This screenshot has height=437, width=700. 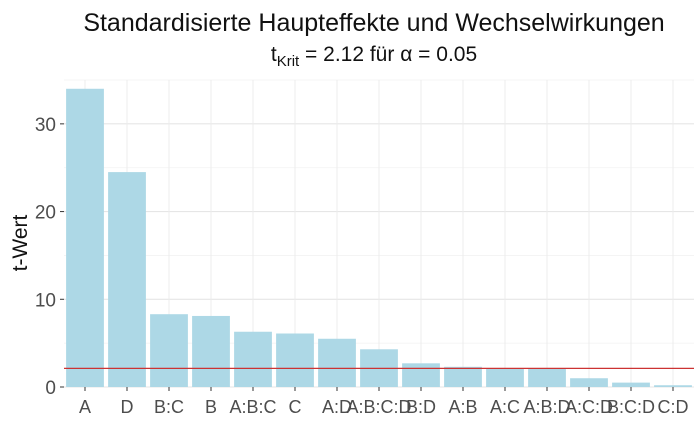 I want to click on x-tick-label: B, so click(x=211, y=407).